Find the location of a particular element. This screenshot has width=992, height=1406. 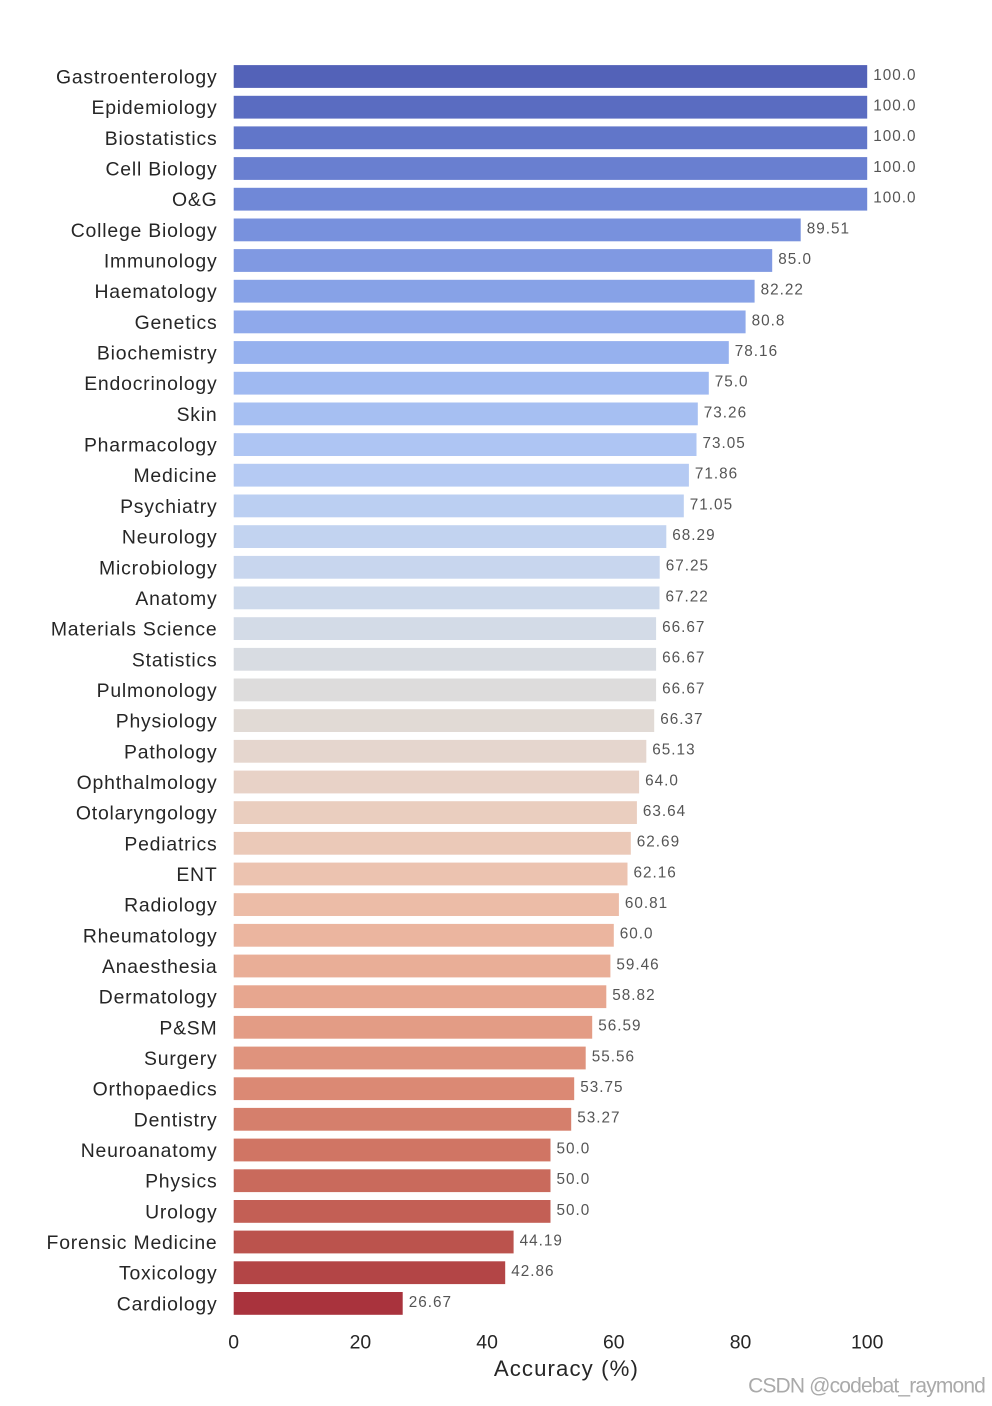

svg-text: Statistics is located at coordinates (175, 660).